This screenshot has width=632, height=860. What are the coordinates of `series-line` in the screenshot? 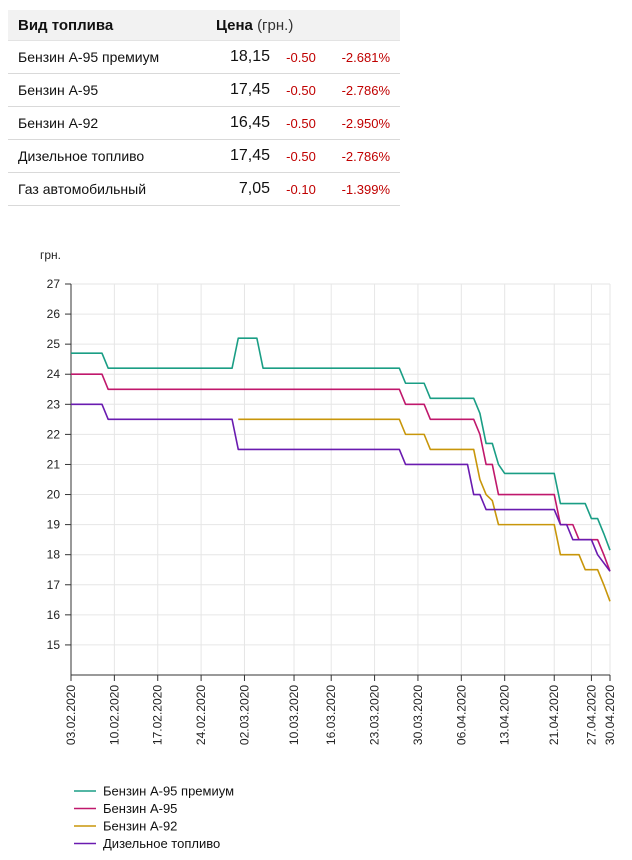 It's located at (424, 510).